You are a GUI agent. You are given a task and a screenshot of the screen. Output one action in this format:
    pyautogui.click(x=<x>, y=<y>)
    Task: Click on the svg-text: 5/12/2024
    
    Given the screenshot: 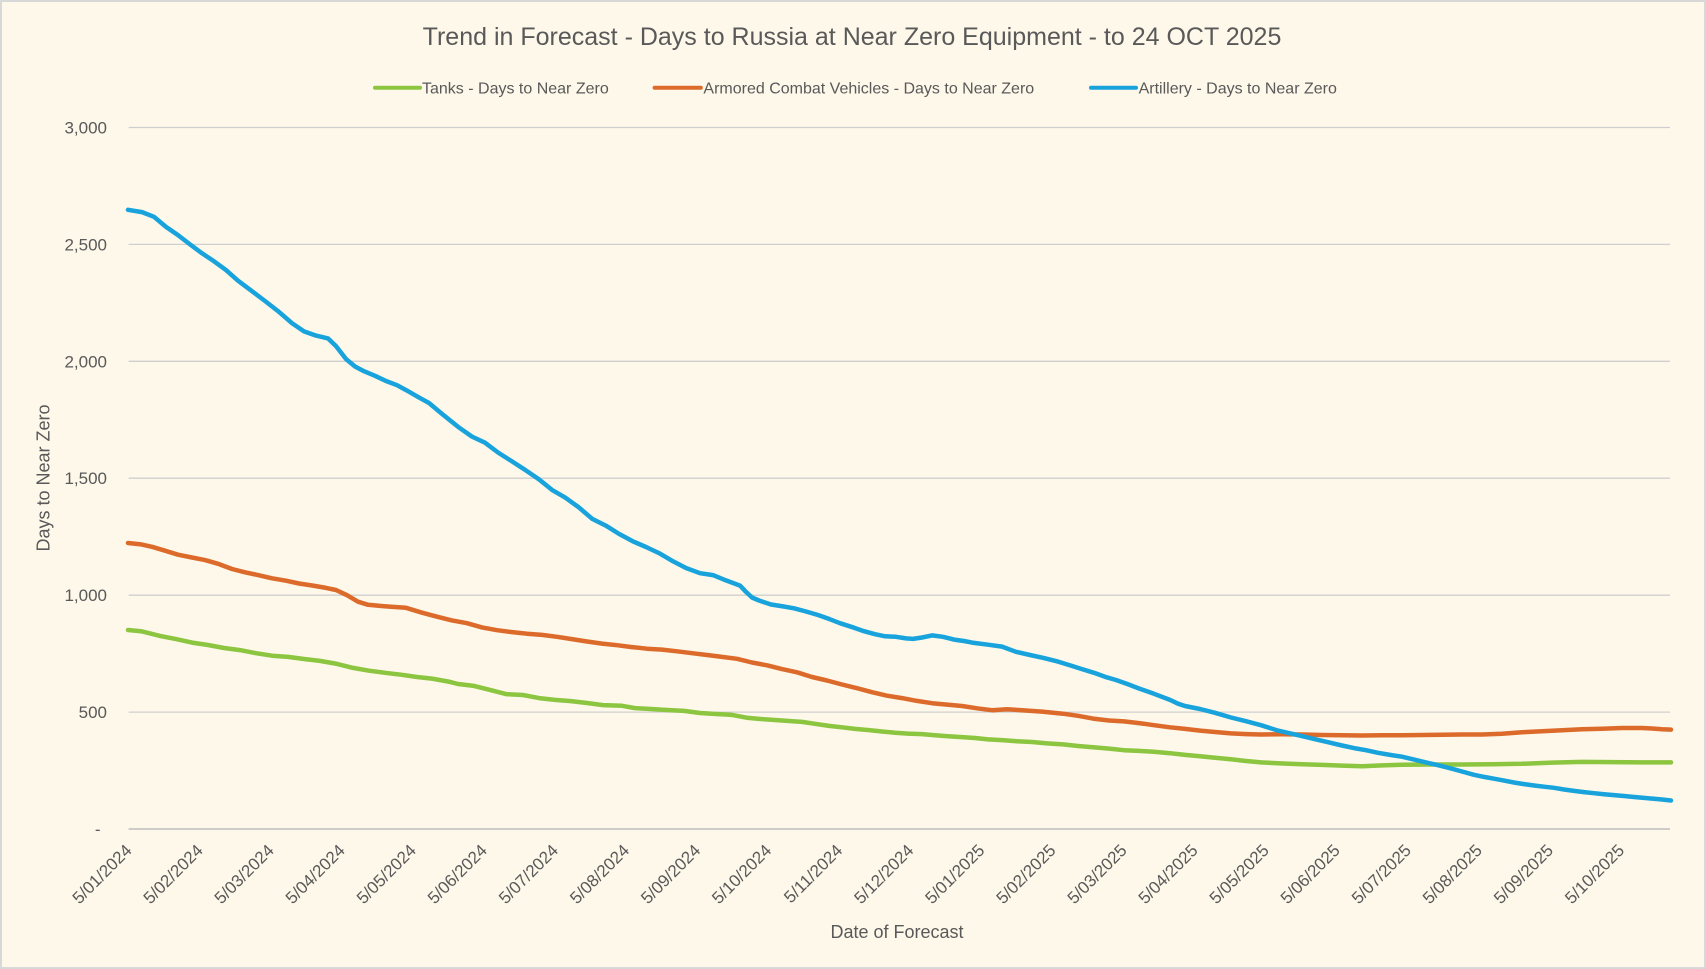 What is the action you would take?
    pyautogui.click(x=884, y=874)
    